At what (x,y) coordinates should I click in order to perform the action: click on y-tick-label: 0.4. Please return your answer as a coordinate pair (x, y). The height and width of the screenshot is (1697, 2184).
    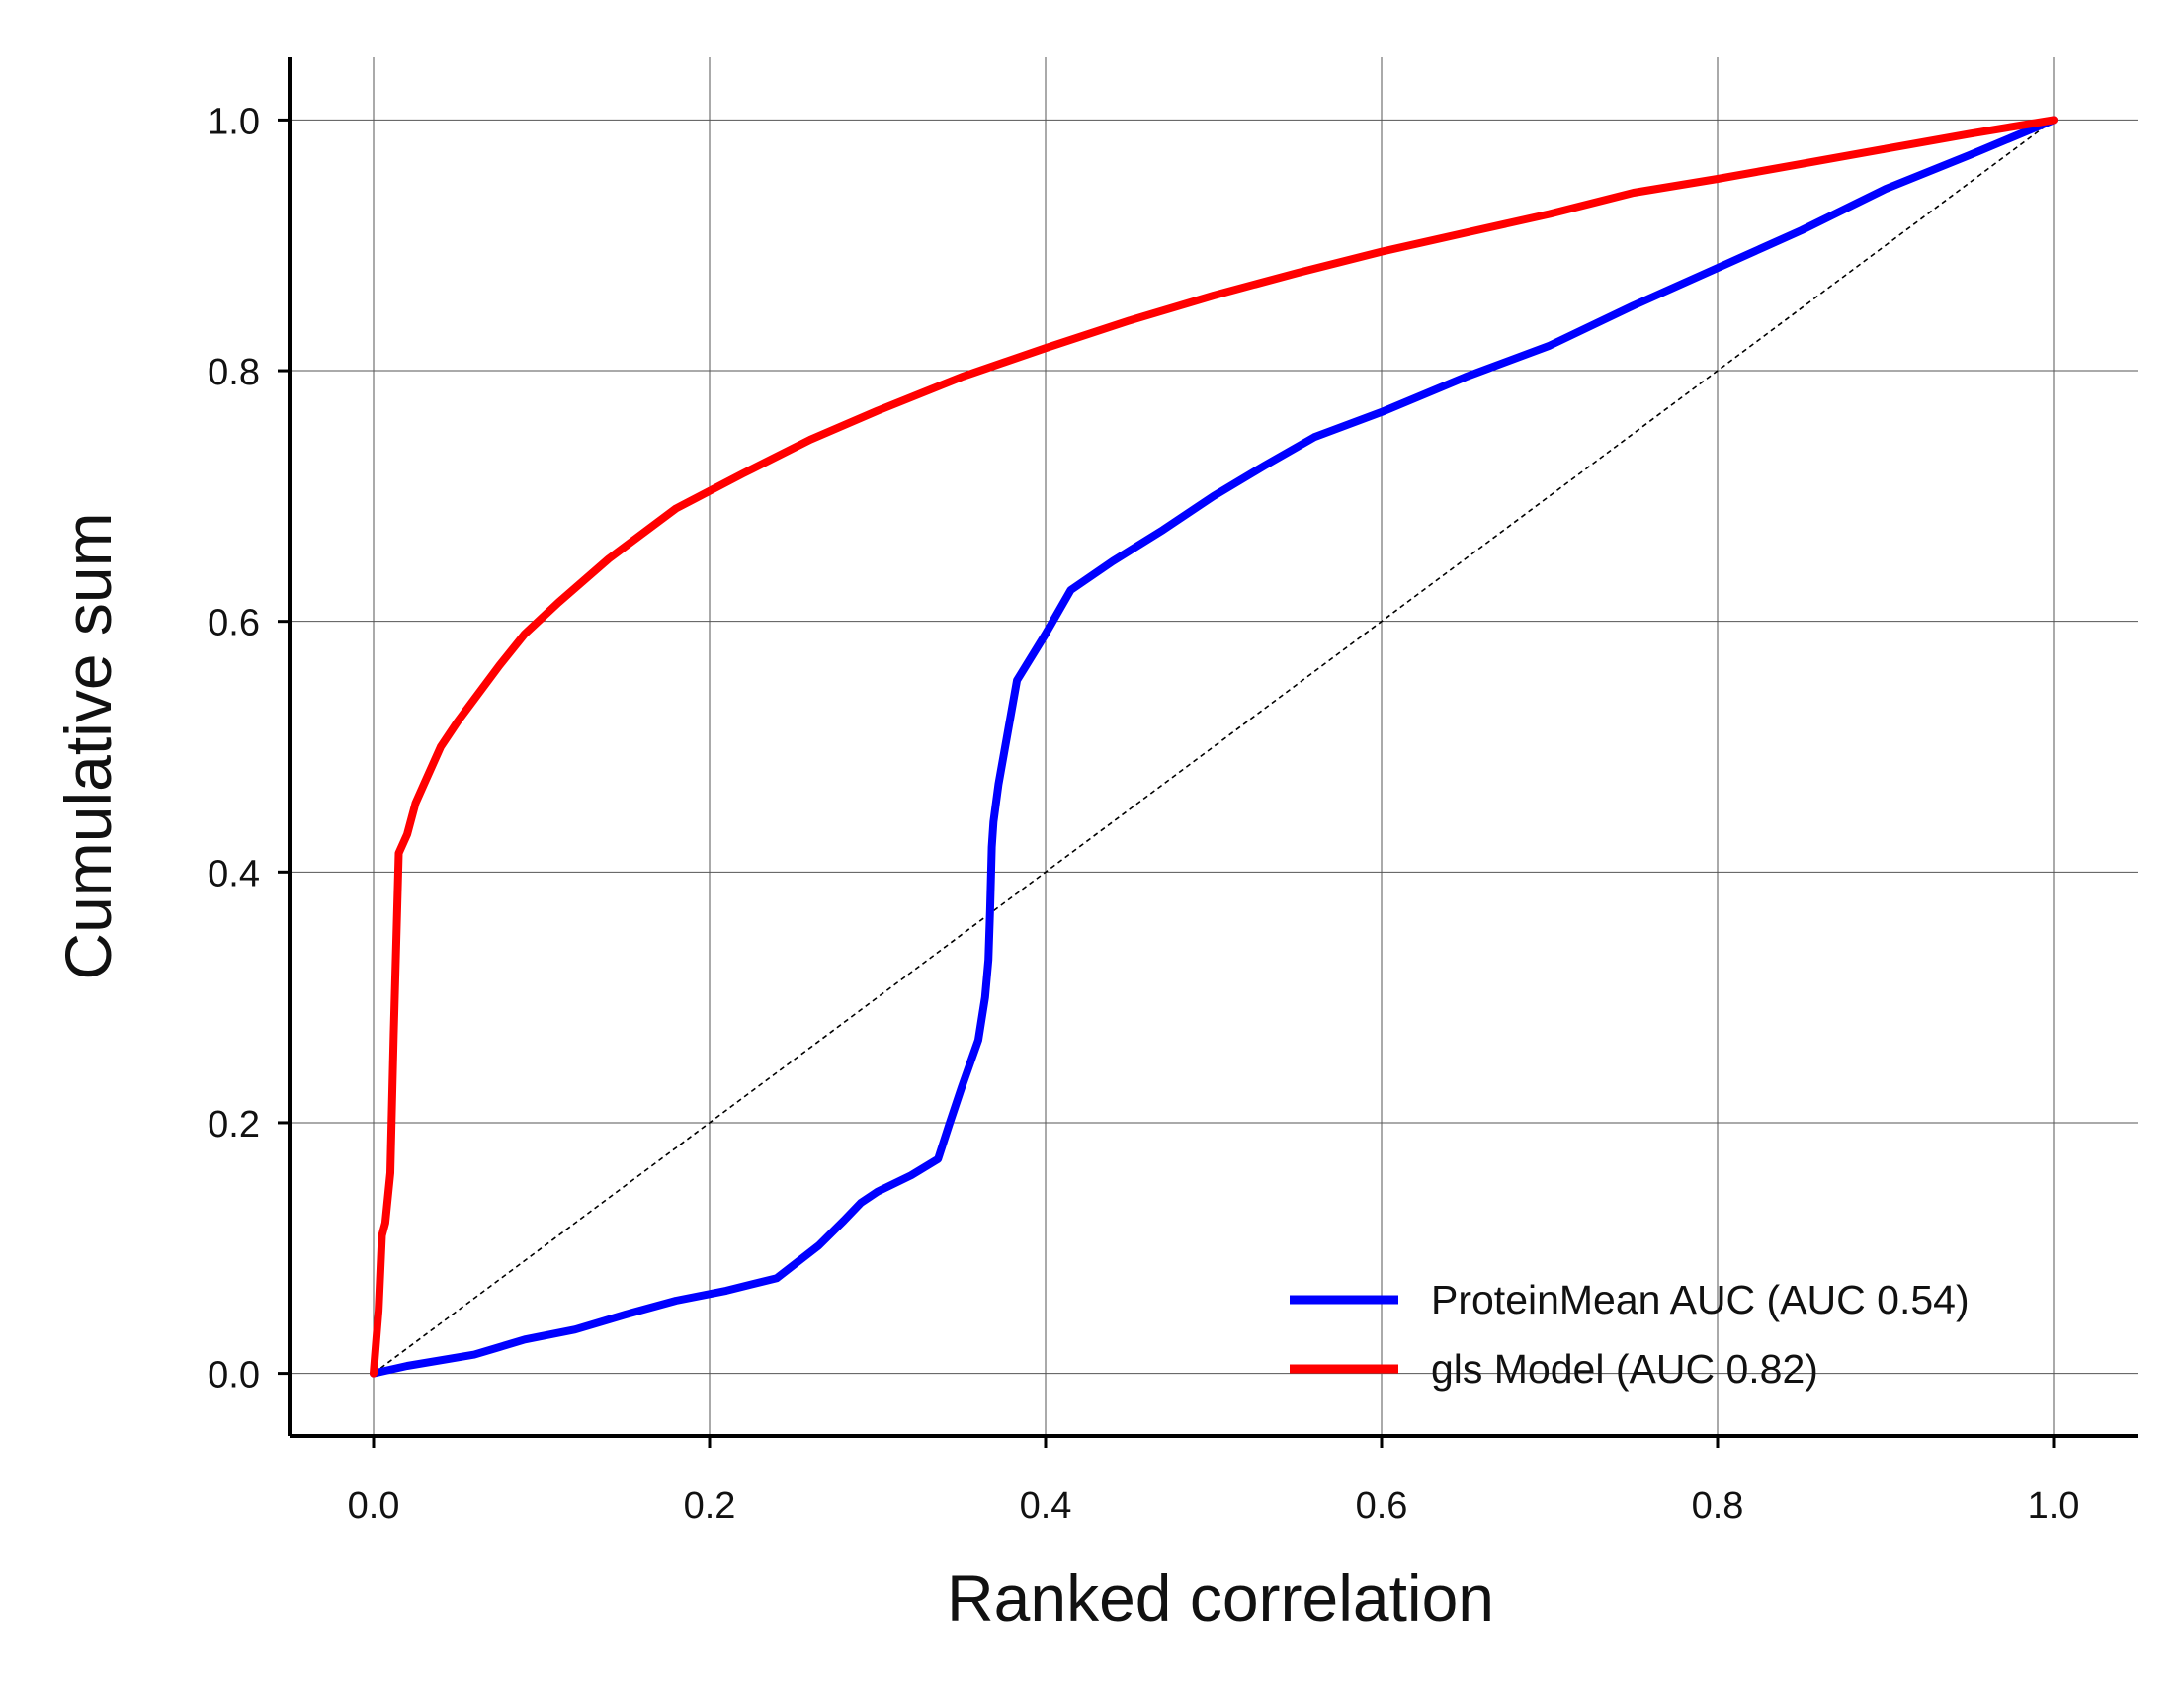
    Looking at the image, I should click on (234, 873).